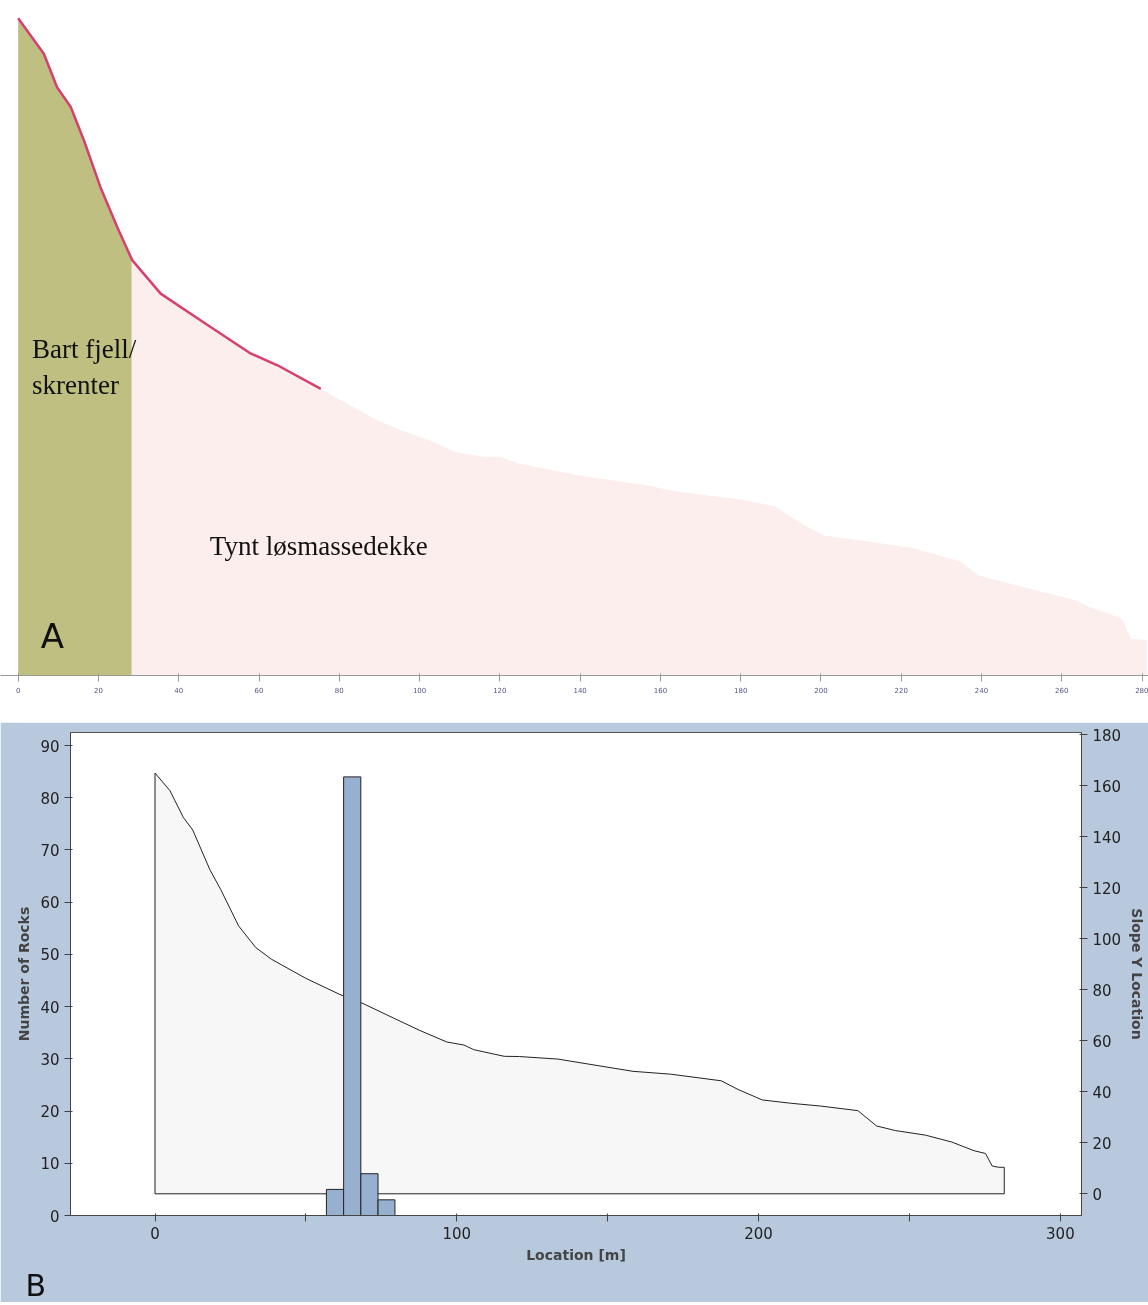  I want to click on y2-tick-label: 80, so click(1102, 990).